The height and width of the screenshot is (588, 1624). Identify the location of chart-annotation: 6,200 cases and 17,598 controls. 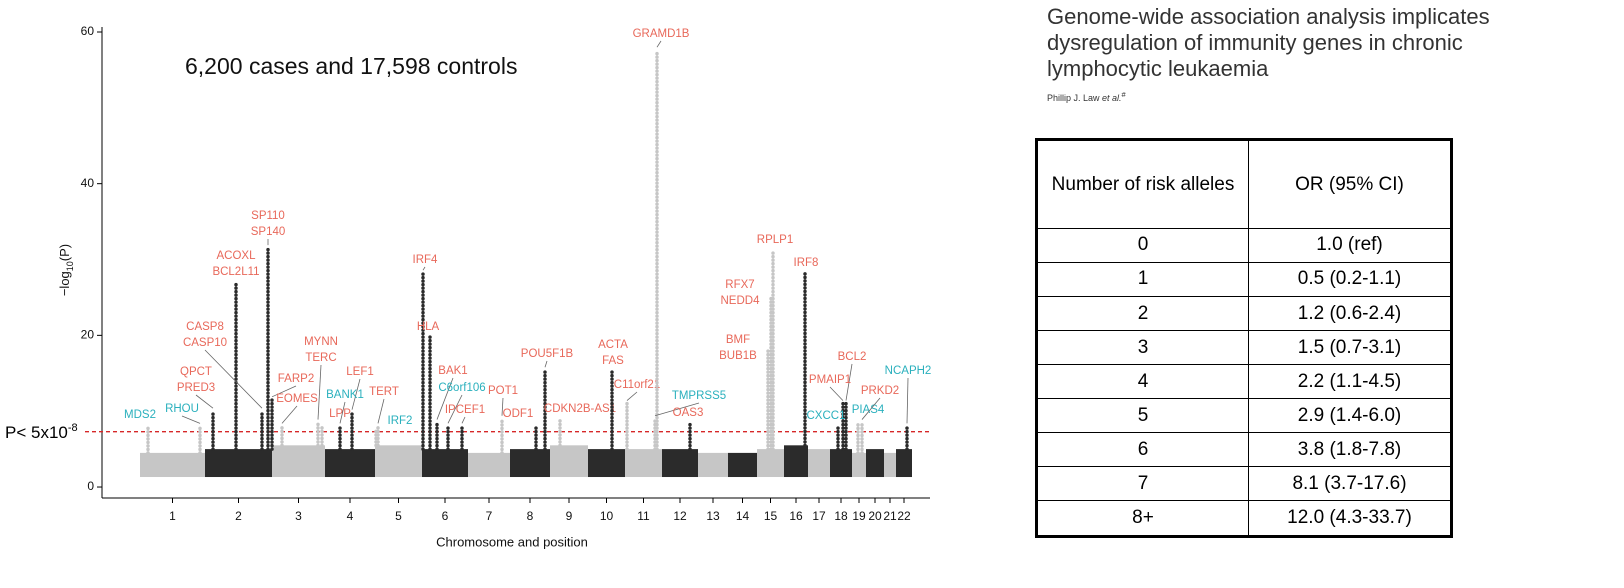
(351, 66).